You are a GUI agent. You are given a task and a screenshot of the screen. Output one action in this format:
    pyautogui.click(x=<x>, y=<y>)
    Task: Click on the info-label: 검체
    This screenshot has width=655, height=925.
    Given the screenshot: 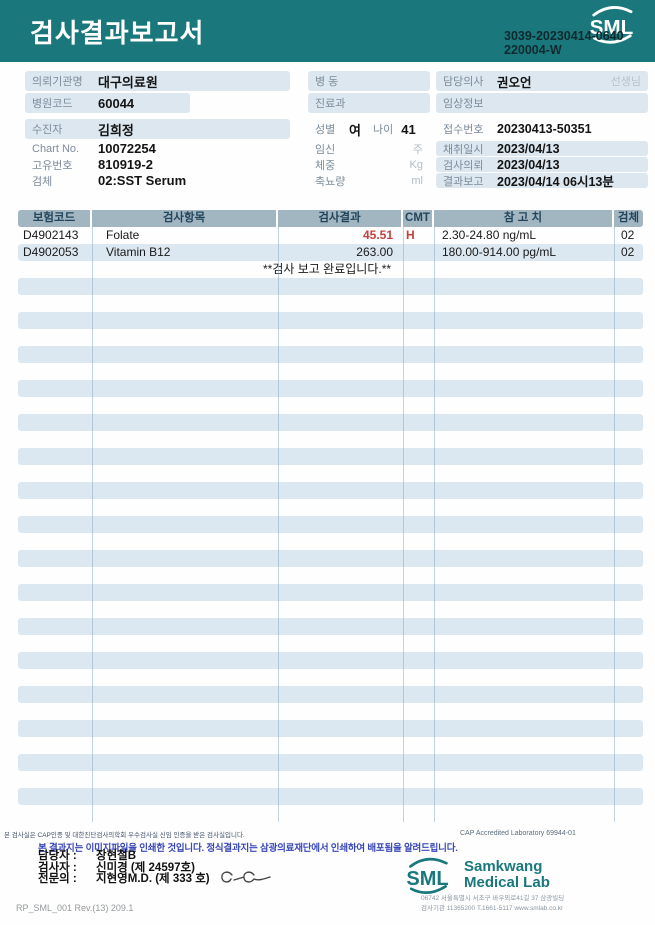 What is the action you would take?
    pyautogui.click(x=42, y=181)
    